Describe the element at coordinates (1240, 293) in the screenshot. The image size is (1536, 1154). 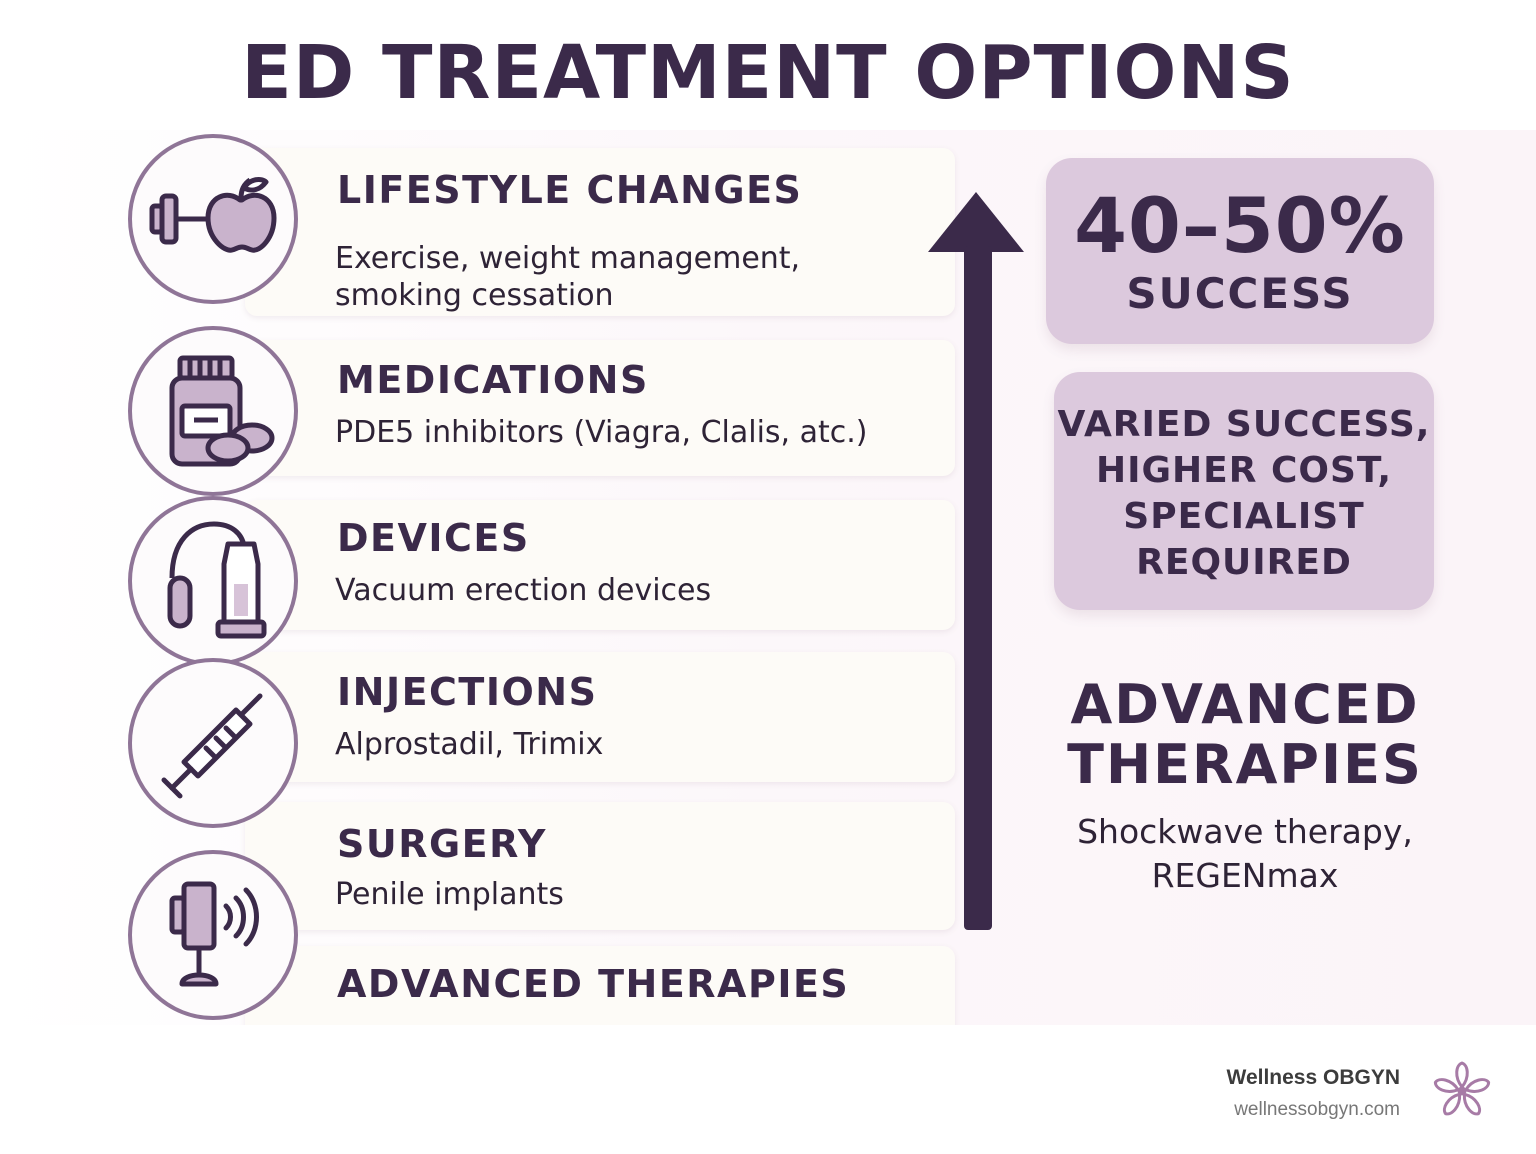
I see `success-rate-label: SUCCESS` at that location.